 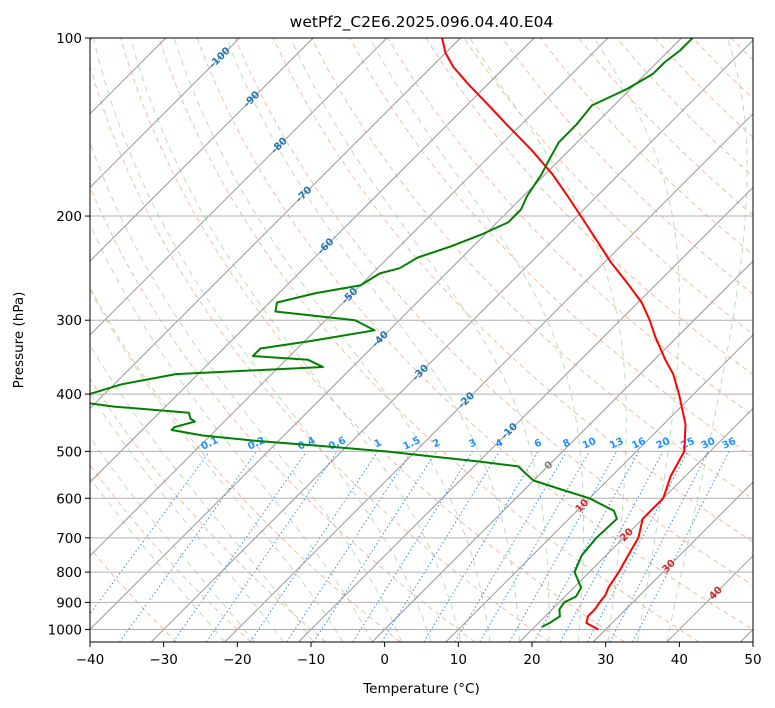 I want to click on y-tick-label: 900, so click(x=69, y=603).